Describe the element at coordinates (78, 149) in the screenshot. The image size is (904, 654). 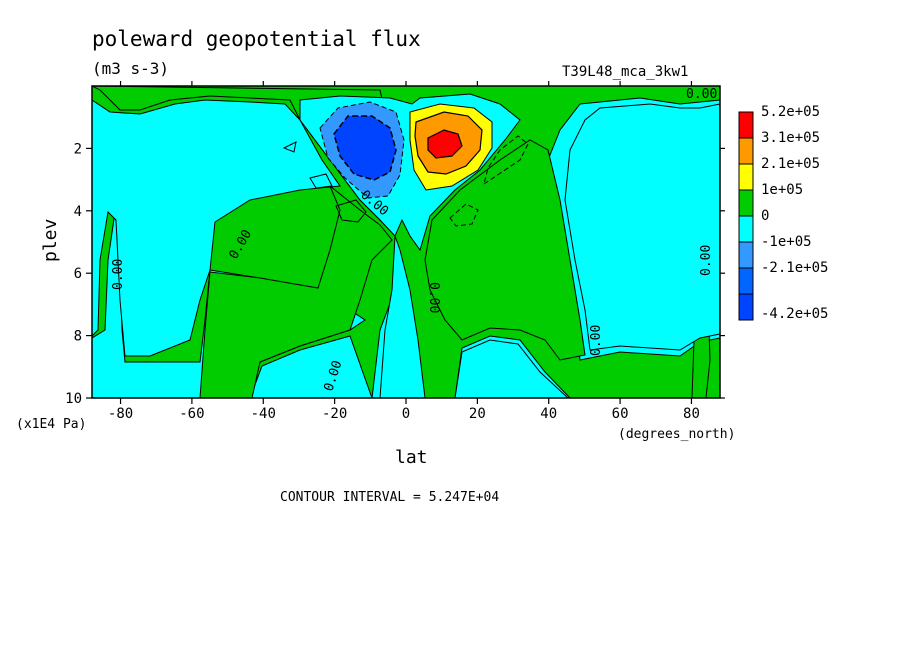
I see `y-tick-label: 2` at that location.